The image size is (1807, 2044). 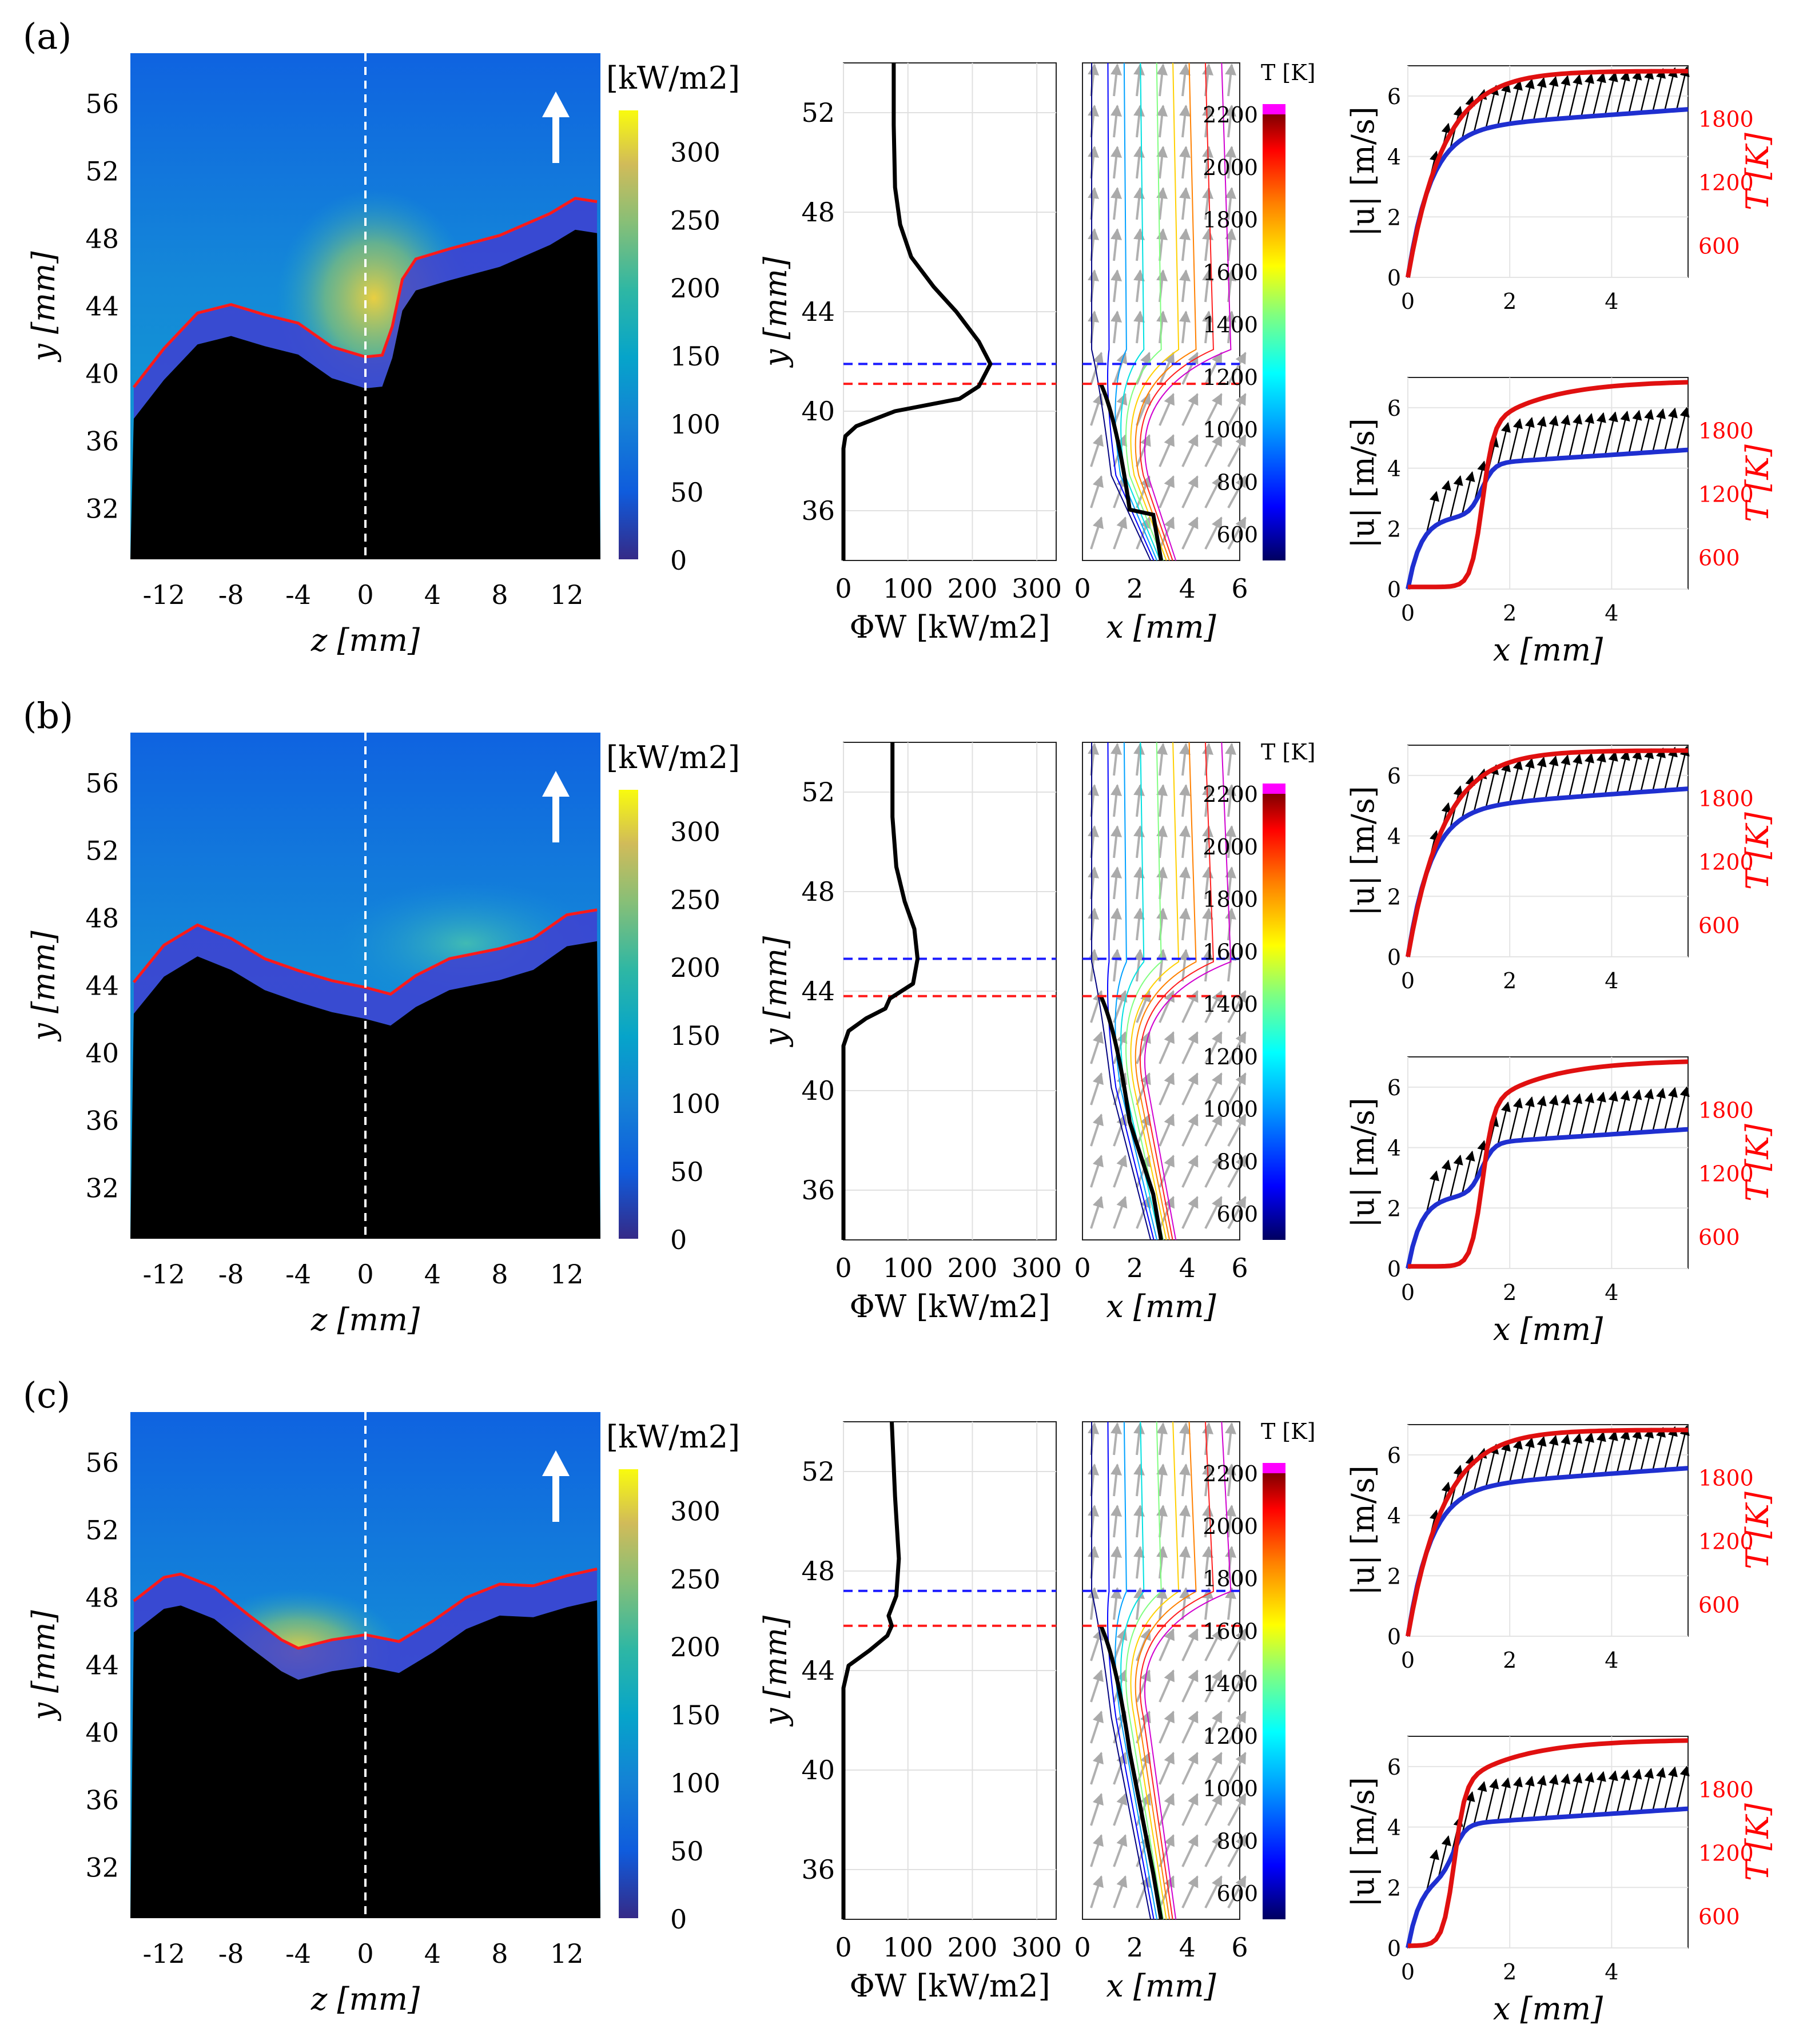 What do you see at coordinates (365, 1608) in the screenshot?
I see `flame-front-line` at bounding box center [365, 1608].